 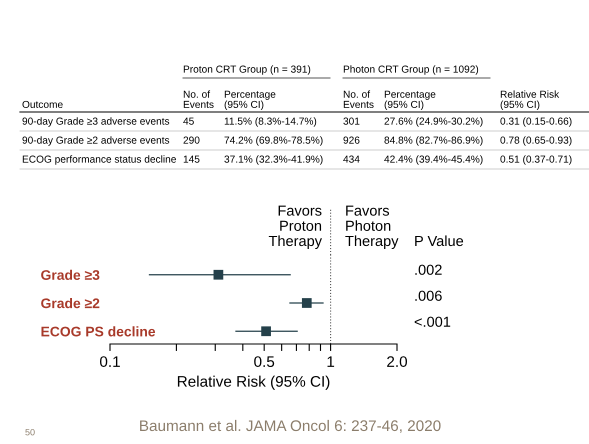 What do you see at coordinates (264, 362) in the screenshot?
I see `x-tick-label: 0.5` at bounding box center [264, 362].